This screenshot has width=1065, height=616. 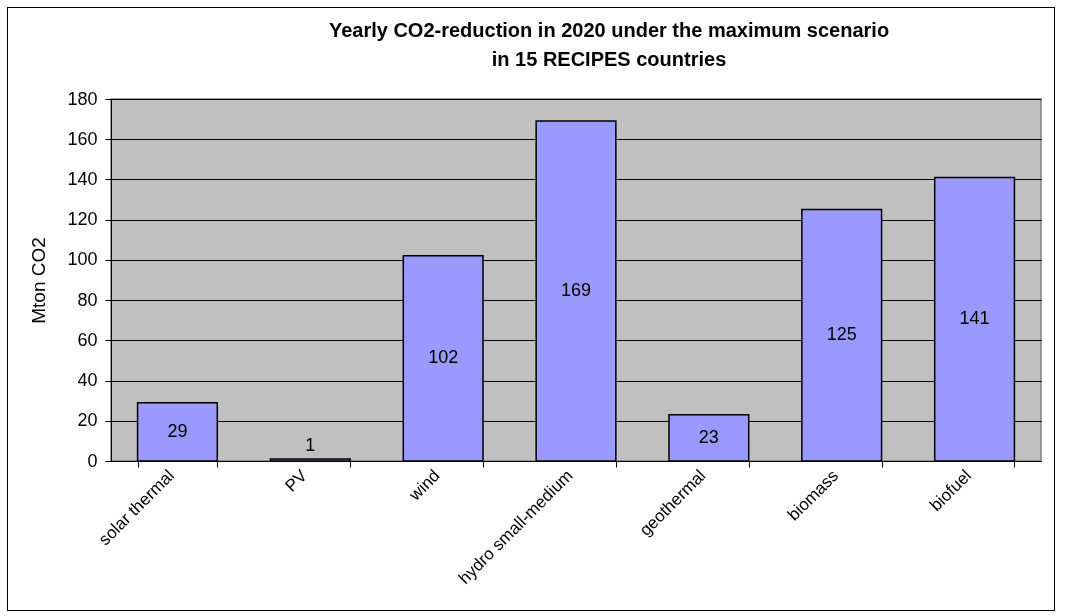 What do you see at coordinates (82, 138) in the screenshot?
I see `y-tick-label: 160` at bounding box center [82, 138].